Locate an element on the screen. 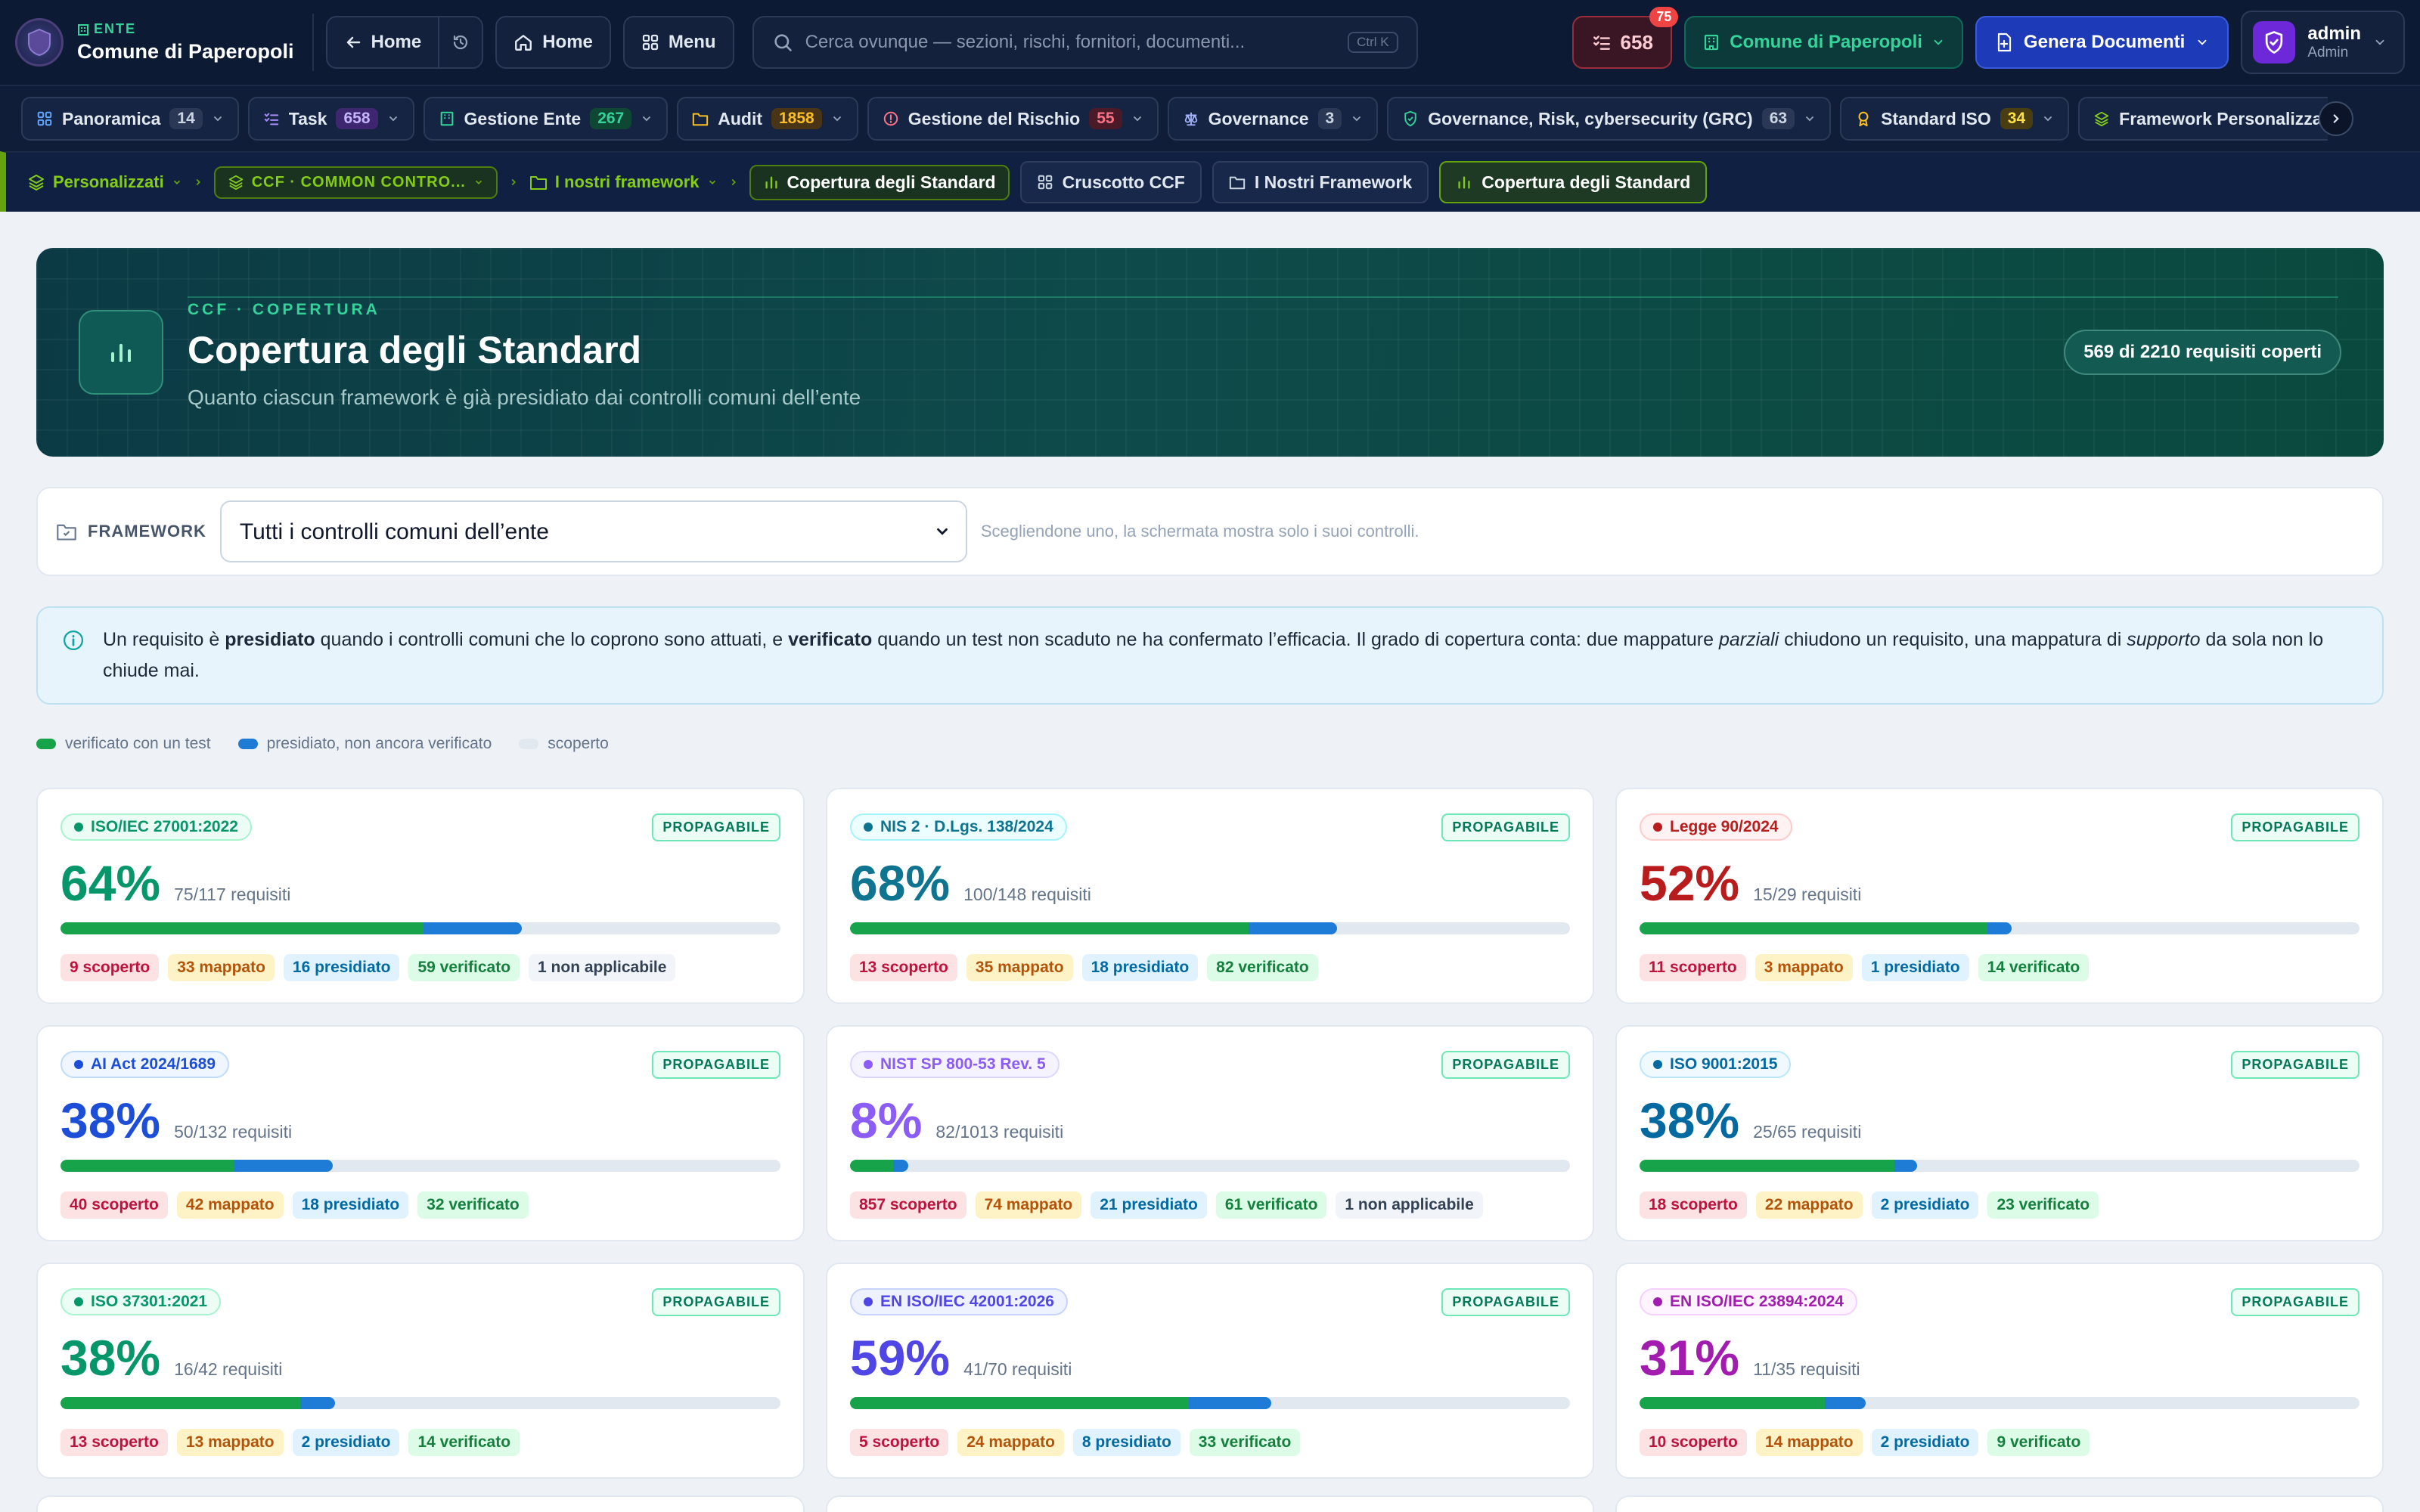 This screenshot has height=1512, width=2420. history-button is located at coordinates (461, 42).